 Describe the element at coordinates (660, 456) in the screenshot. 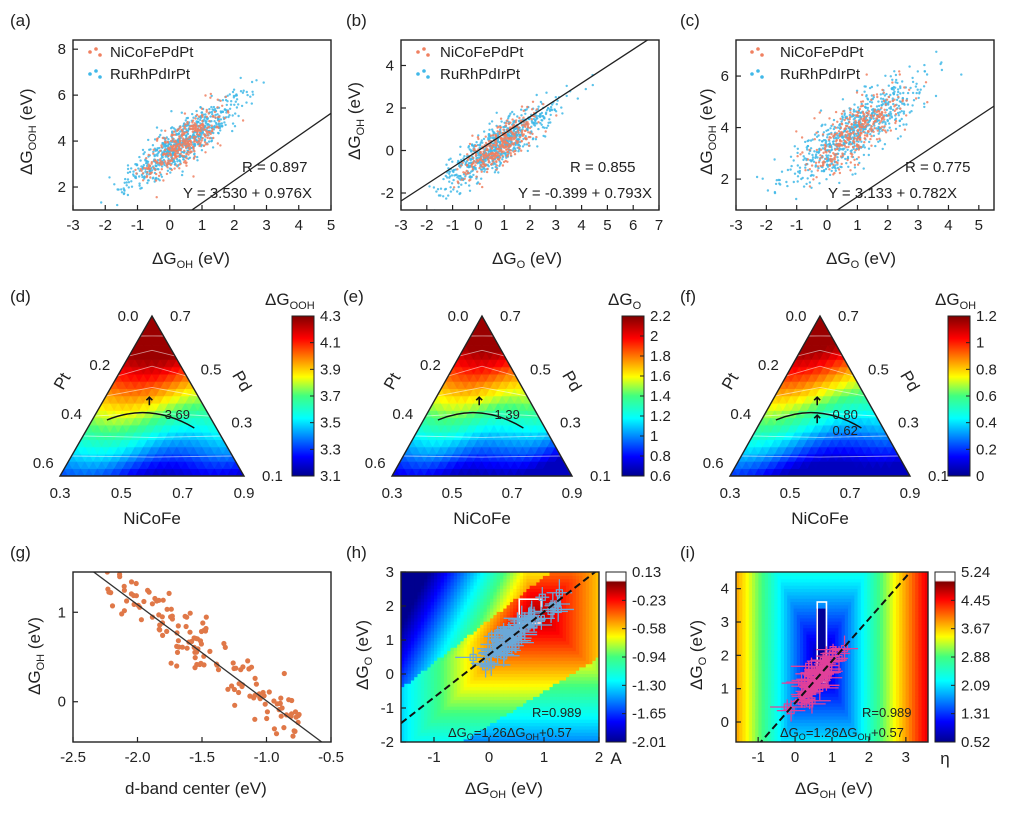

I see `colorbar-tick-label: 0.8` at that location.